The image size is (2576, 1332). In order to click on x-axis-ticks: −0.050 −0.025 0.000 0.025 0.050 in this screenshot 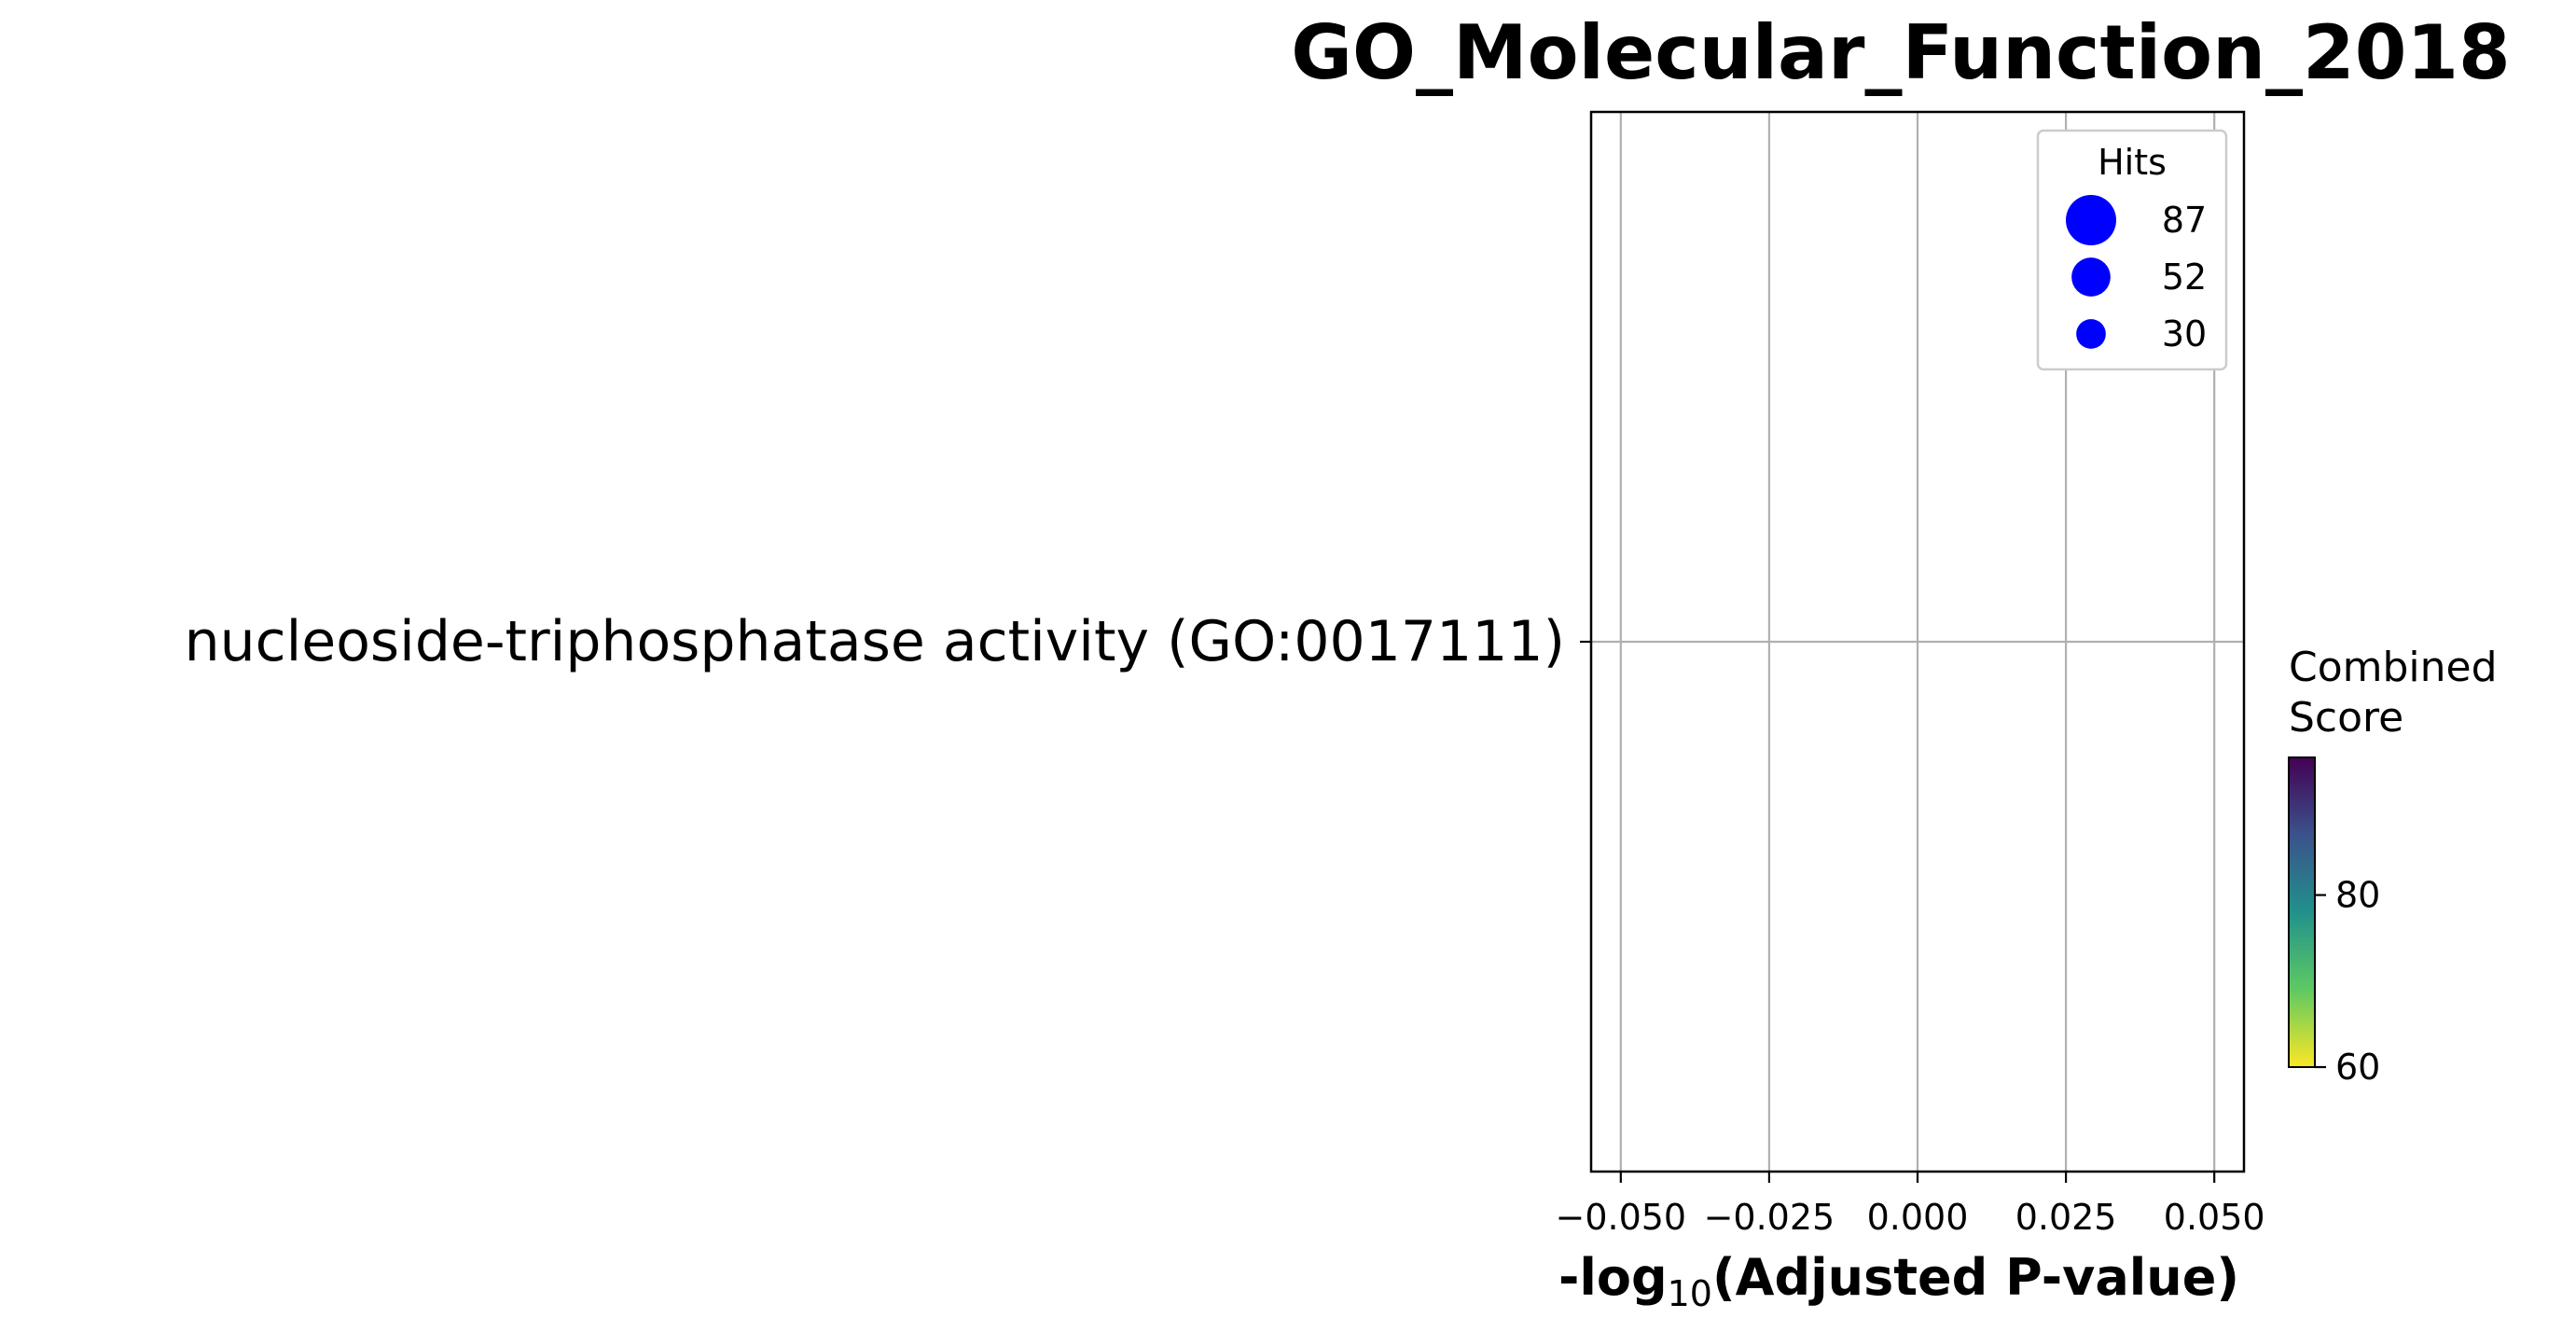, I will do `click(1910, 1205)`.